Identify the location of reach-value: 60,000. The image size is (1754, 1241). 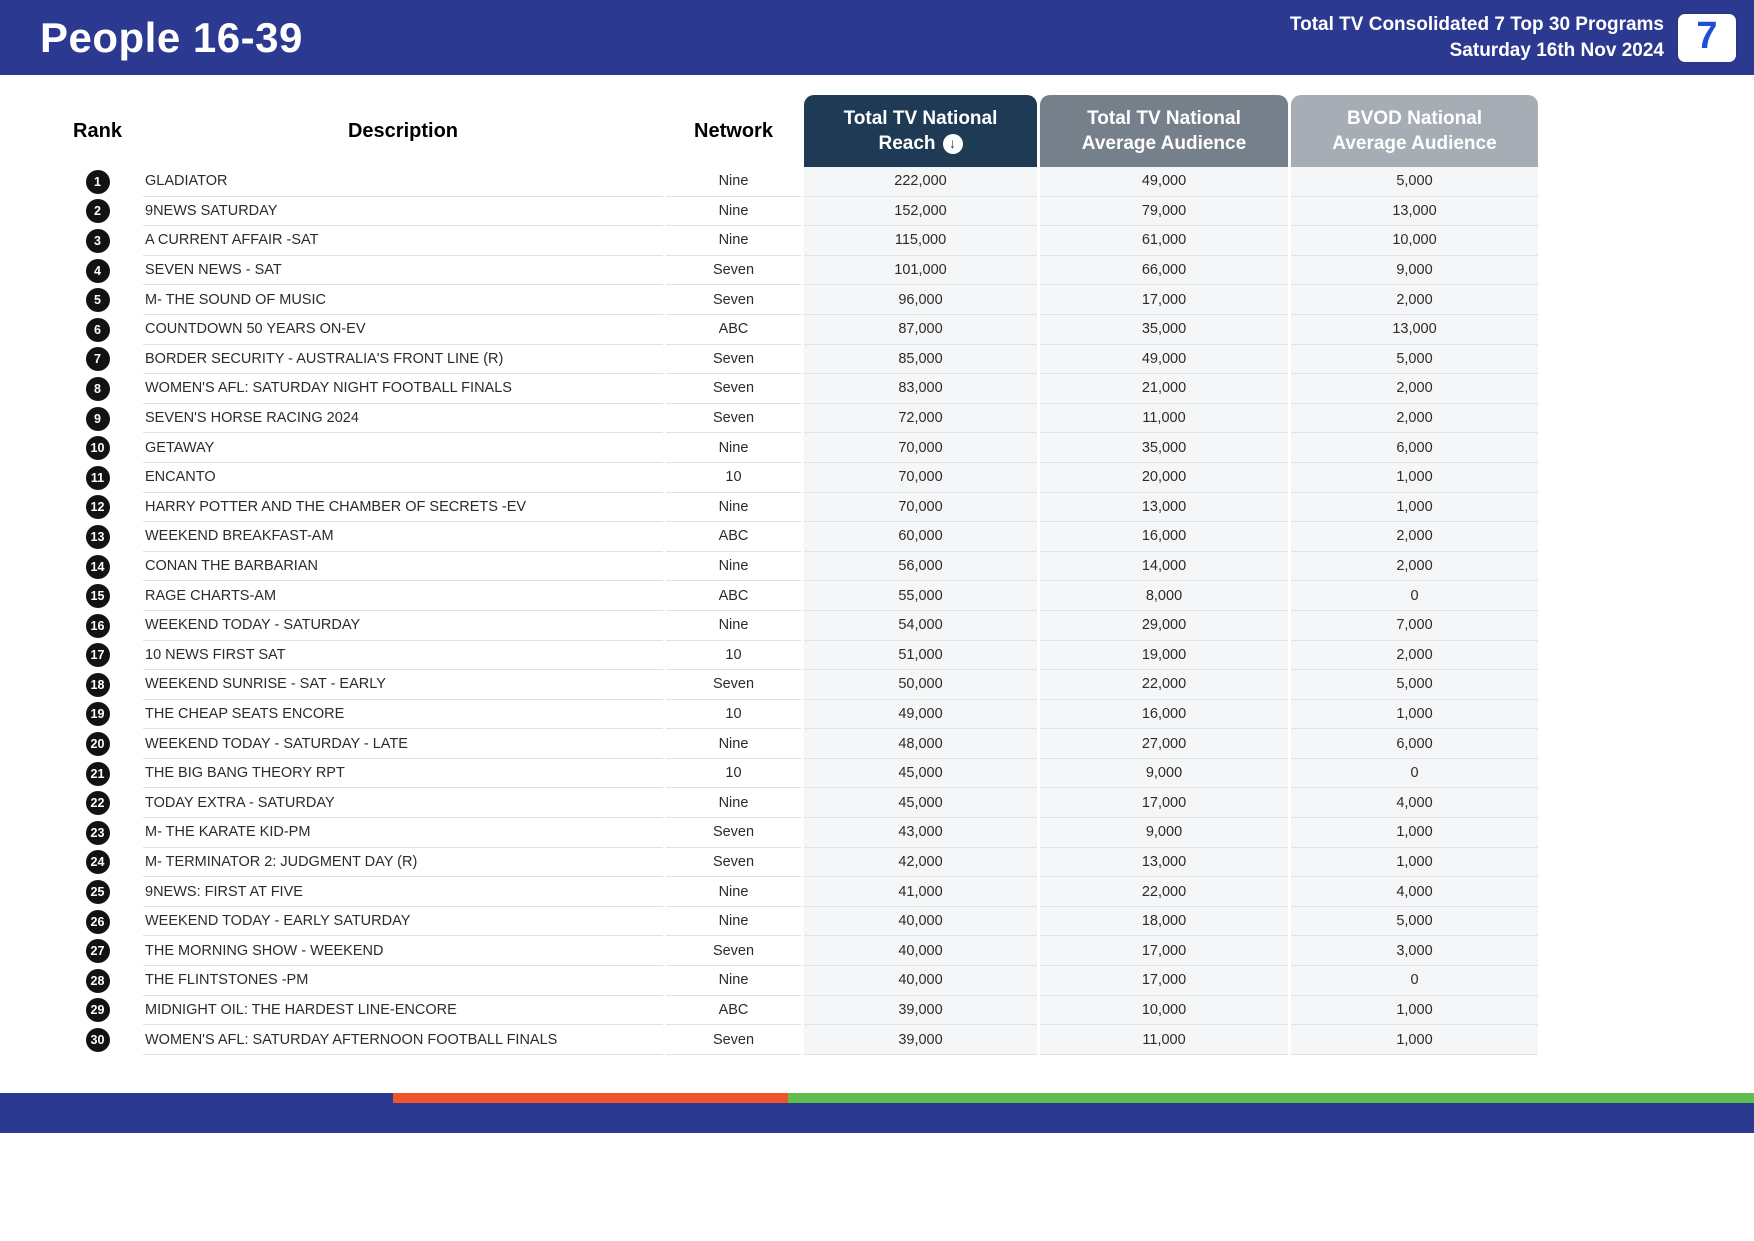
(920, 537).